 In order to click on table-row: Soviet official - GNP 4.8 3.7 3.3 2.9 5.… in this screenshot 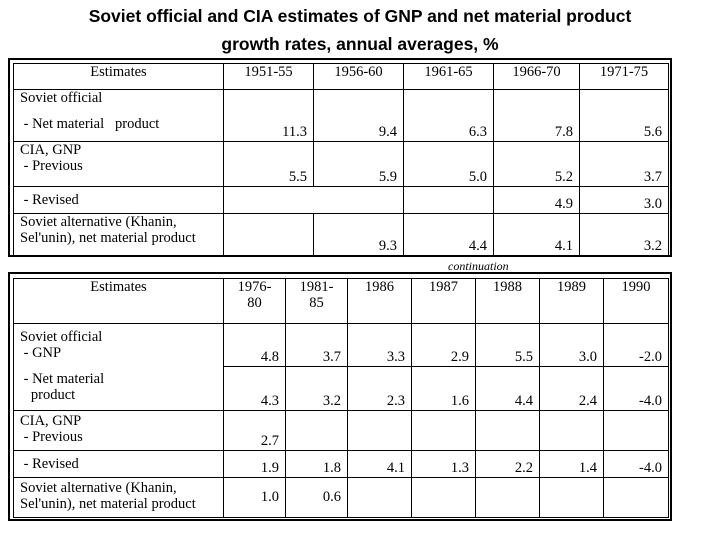, I will do `click(341, 345)`.